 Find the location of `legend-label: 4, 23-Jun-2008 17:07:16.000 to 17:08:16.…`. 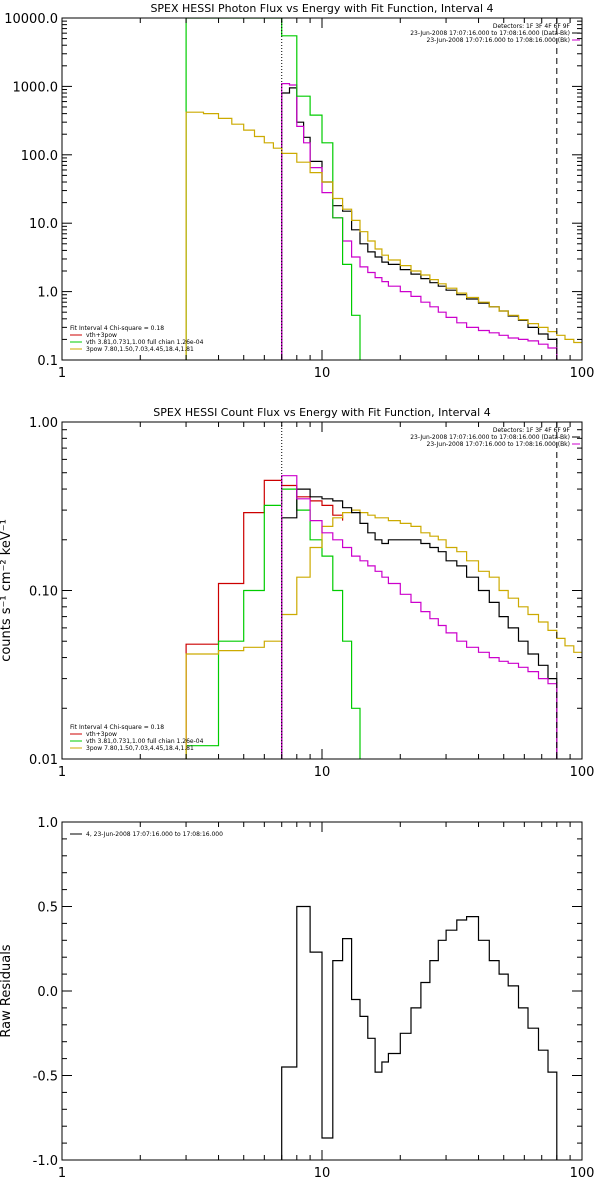

legend-label: 4, 23-Jun-2008 17:07:16.000 to 17:08:16.… is located at coordinates (154, 834).